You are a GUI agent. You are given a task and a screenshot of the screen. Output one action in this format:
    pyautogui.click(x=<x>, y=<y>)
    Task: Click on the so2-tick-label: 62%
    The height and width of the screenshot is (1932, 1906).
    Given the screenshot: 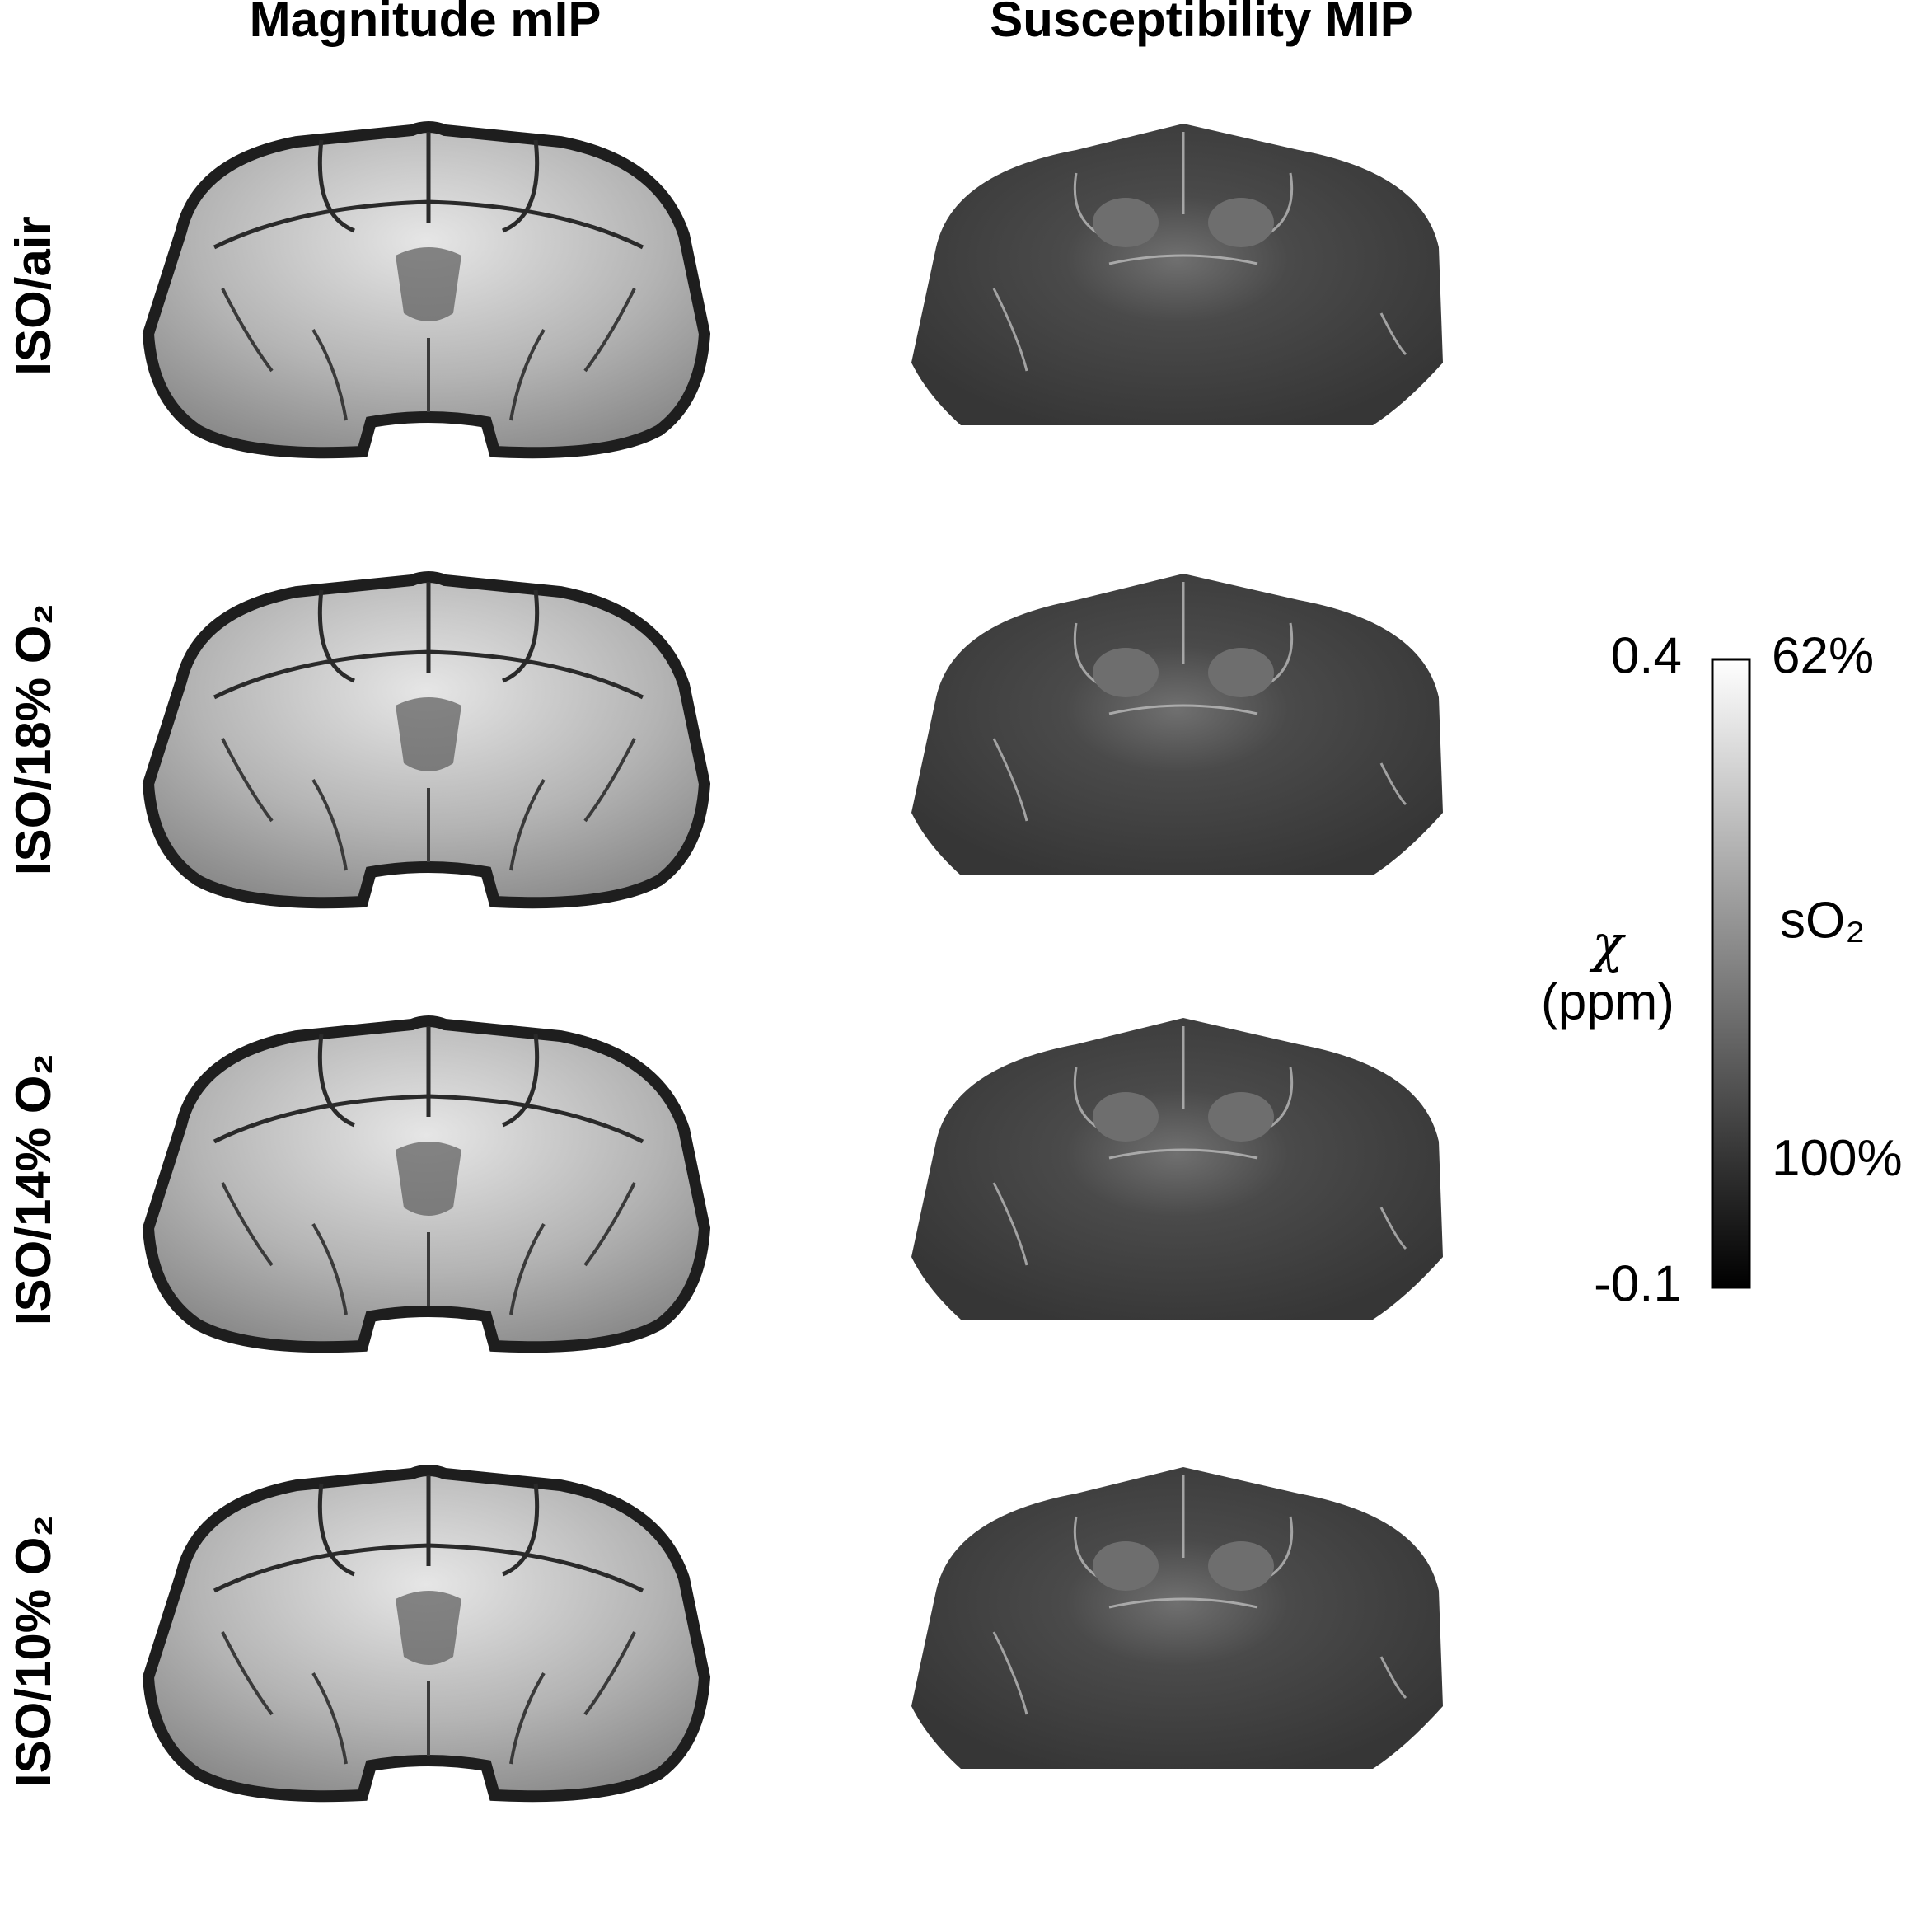 What is the action you would take?
    pyautogui.click(x=1823, y=656)
    